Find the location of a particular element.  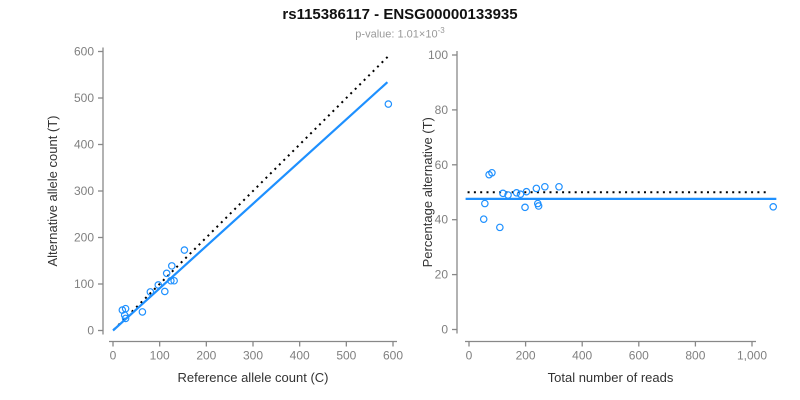

y-tick-label: 200 is located at coordinates (84, 238).